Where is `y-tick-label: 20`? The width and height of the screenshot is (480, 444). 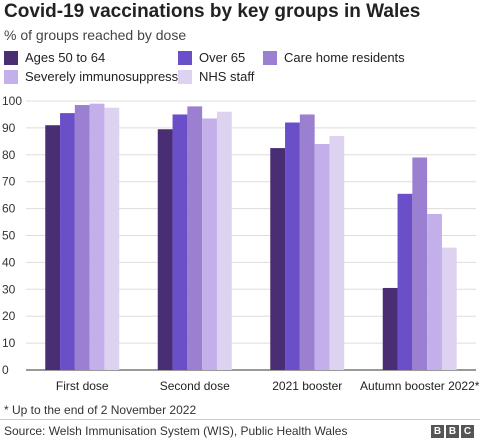
y-tick-label: 20 is located at coordinates (9, 316).